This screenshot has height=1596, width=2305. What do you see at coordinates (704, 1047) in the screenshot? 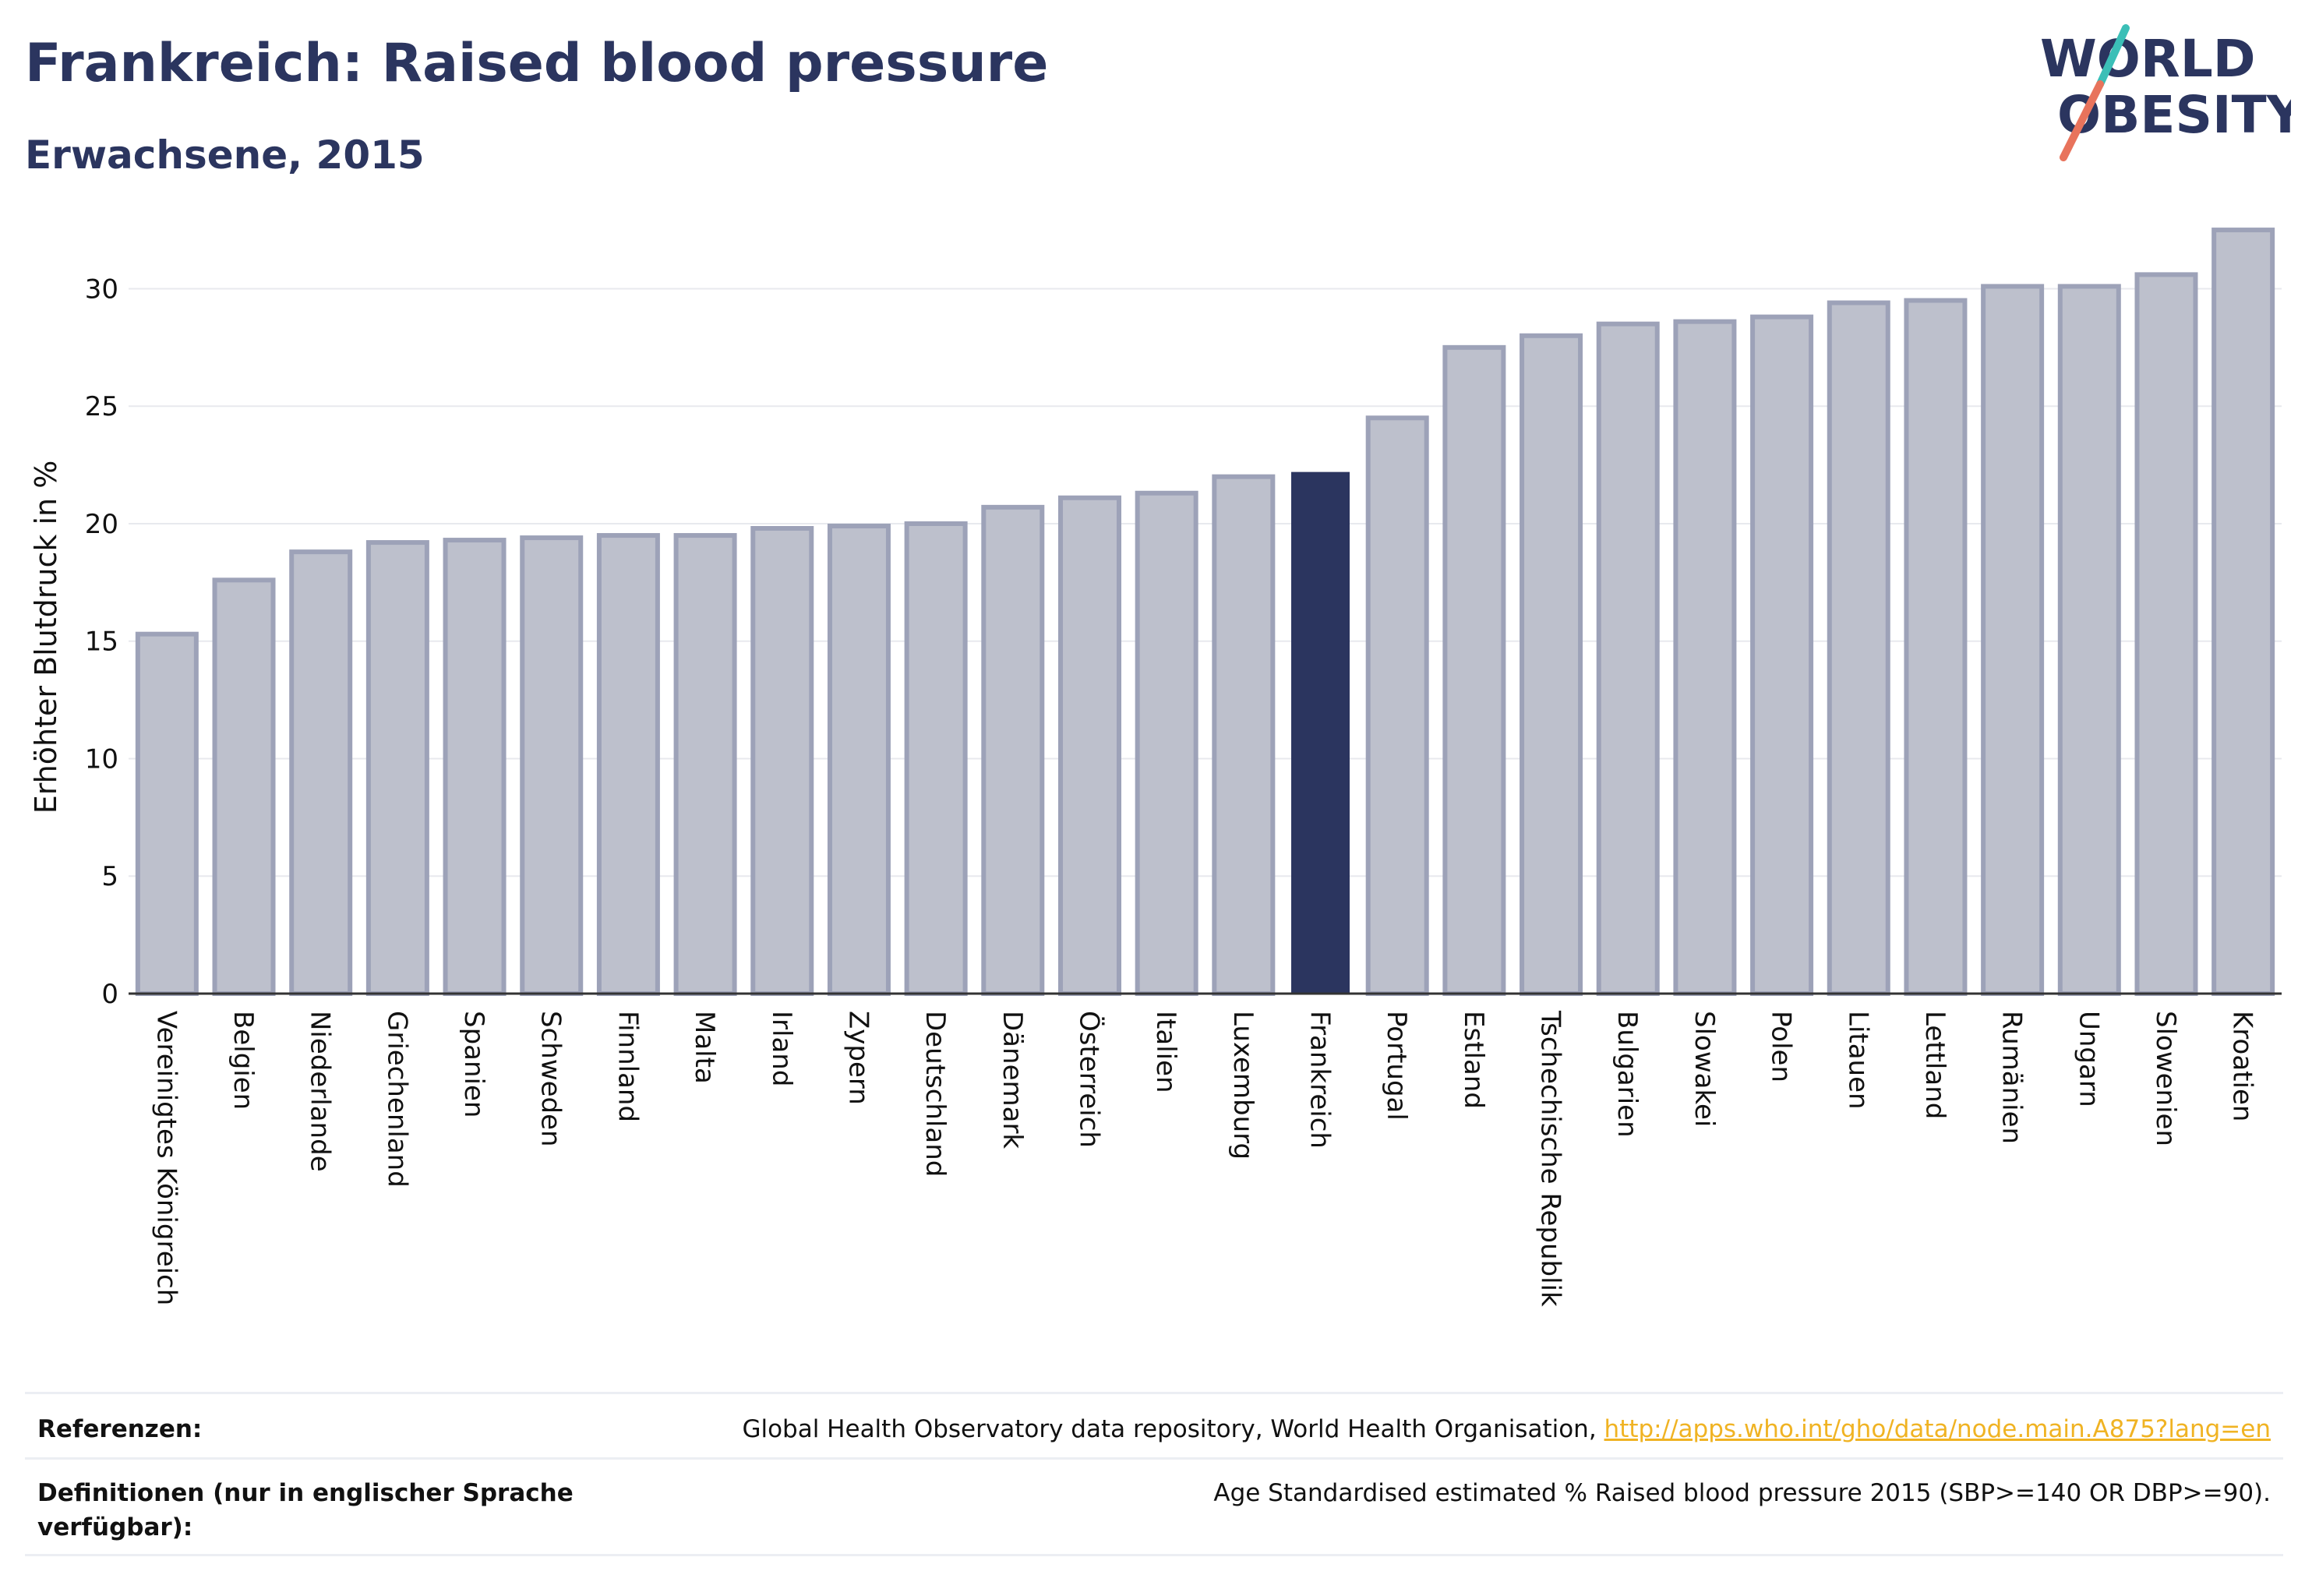
I see `x-tick-label: Malta` at bounding box center [704, 1047].